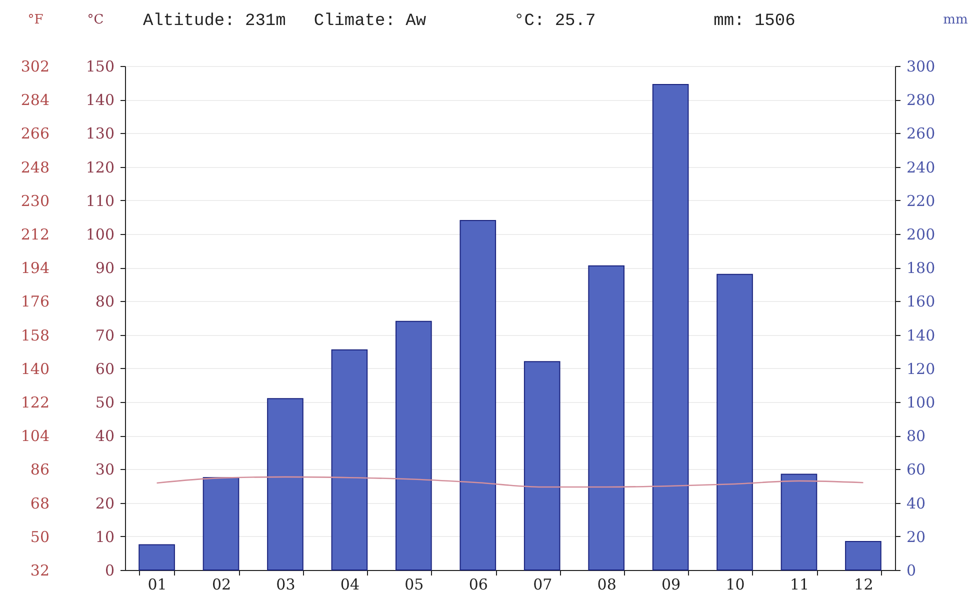 This screenshot has height=595, width=969. What do you see at coordinates (104, 537) in the screenshot?
I see `y-tick-label: 10` at bounding box center [104, 537].